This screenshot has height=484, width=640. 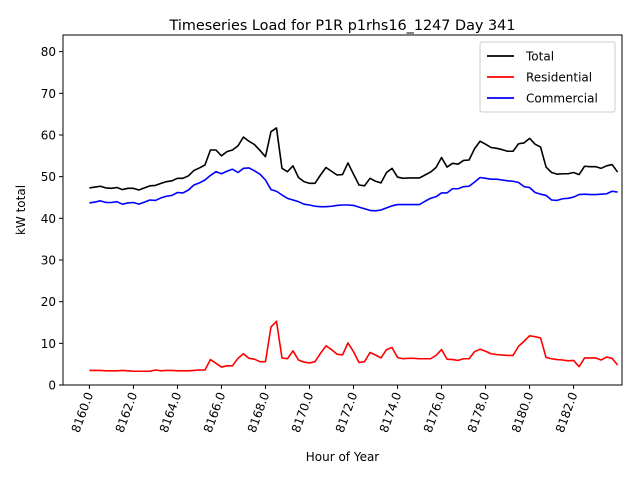 What do you see at coordinates (48, 52) in the screenshot?
I see `y-tick-label: 80` at bounding box center [48, 52].